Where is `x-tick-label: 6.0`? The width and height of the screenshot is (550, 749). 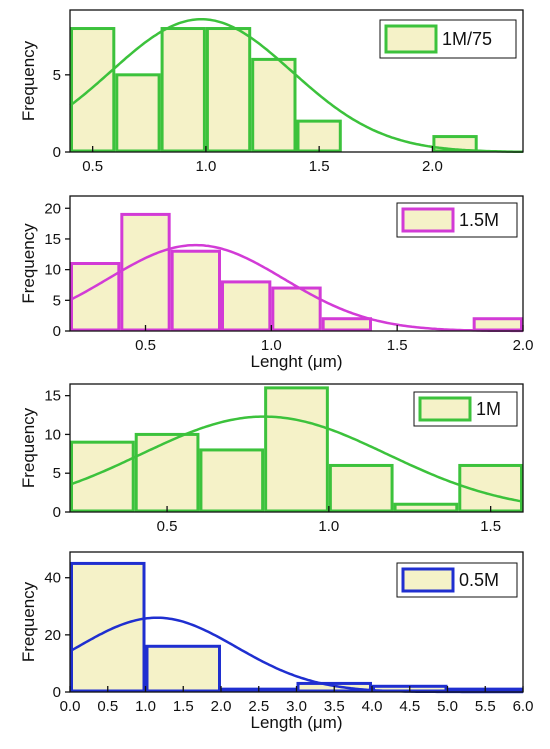 x-tick-label: 6.0 is located at coordinates (523, 706).